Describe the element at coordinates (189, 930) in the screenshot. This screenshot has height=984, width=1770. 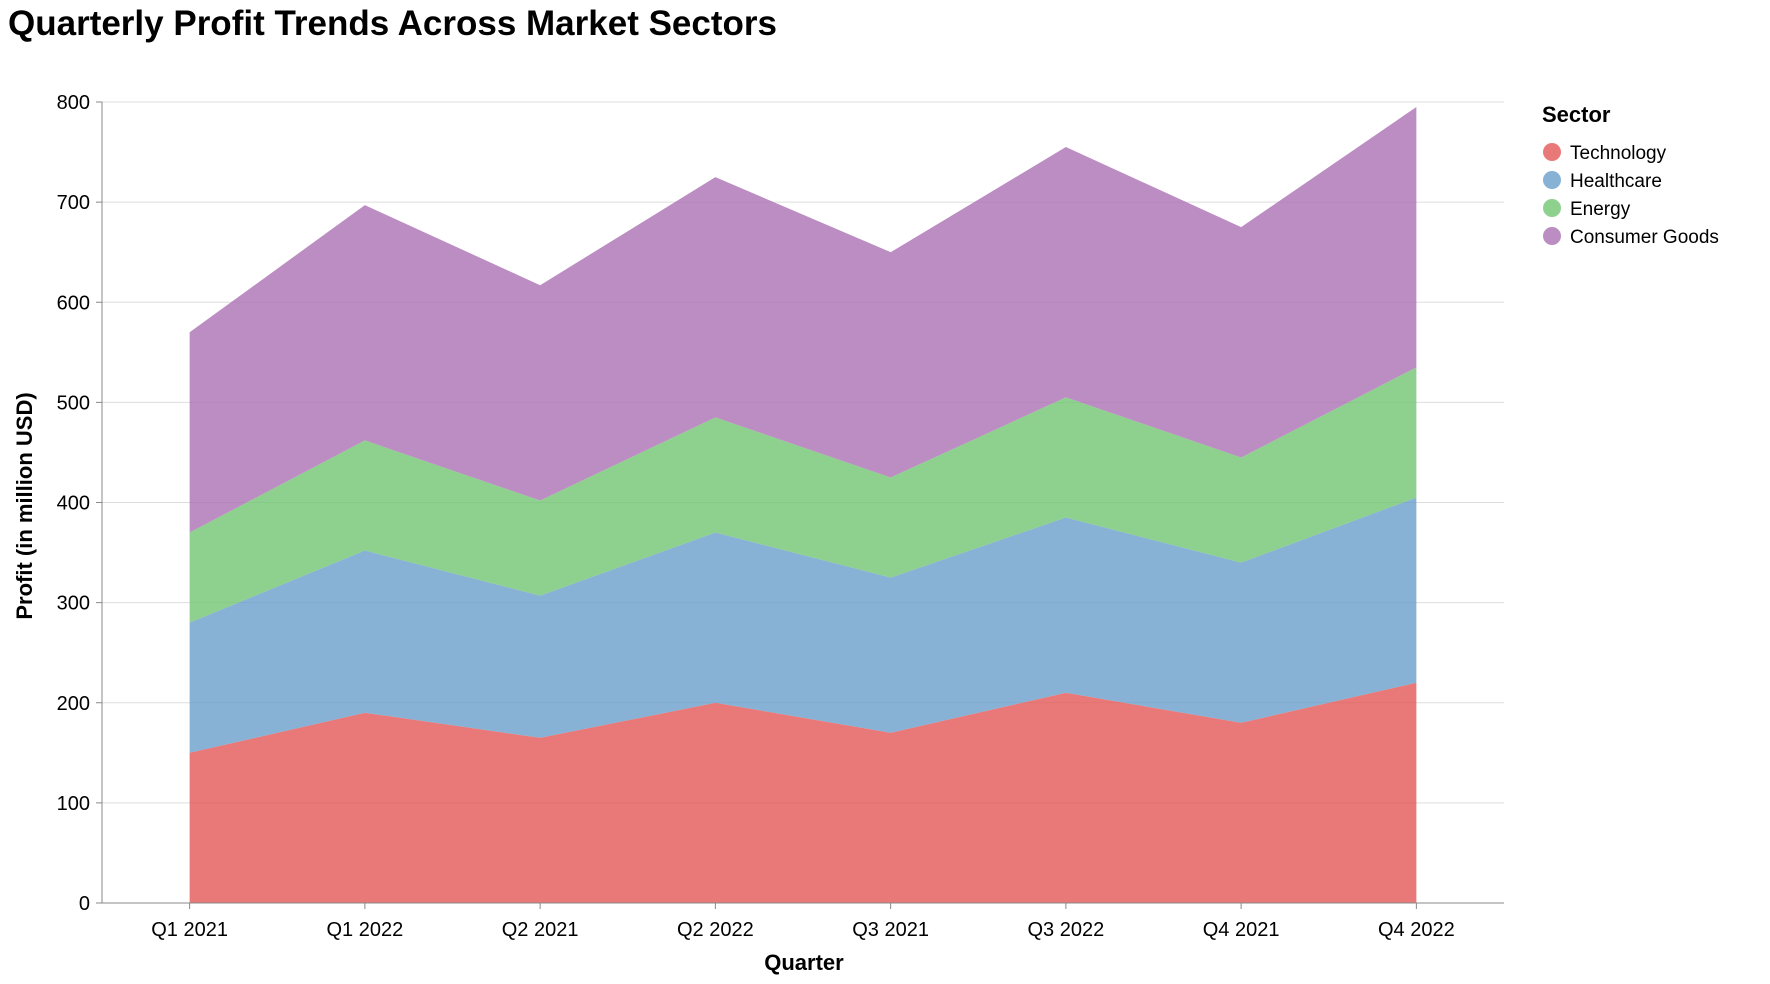
I see `x-tick-label: Q1 2021` at that location.